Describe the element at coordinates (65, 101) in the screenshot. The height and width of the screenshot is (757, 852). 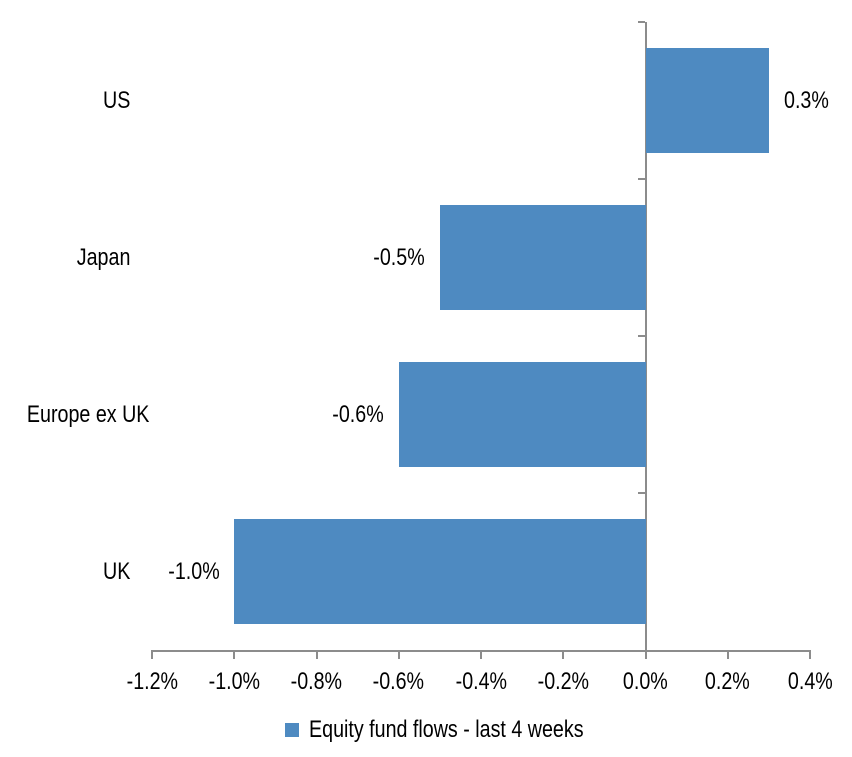
I see `category-label: US` at that location.